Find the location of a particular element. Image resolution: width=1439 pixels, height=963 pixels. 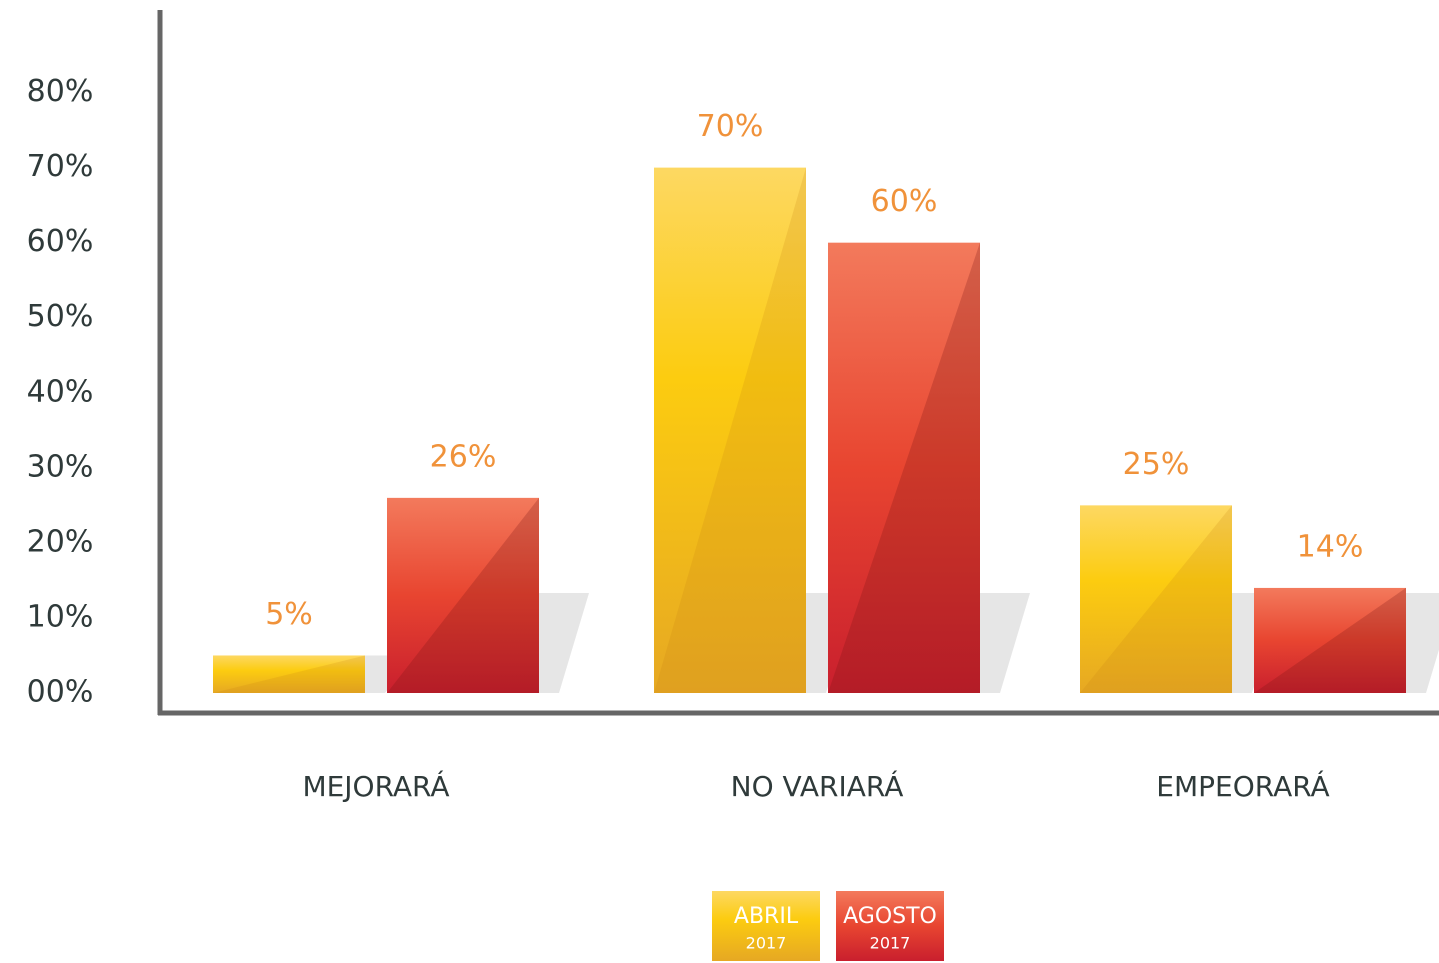

y-tick-label: 60% is located at coordinates (60, 241).